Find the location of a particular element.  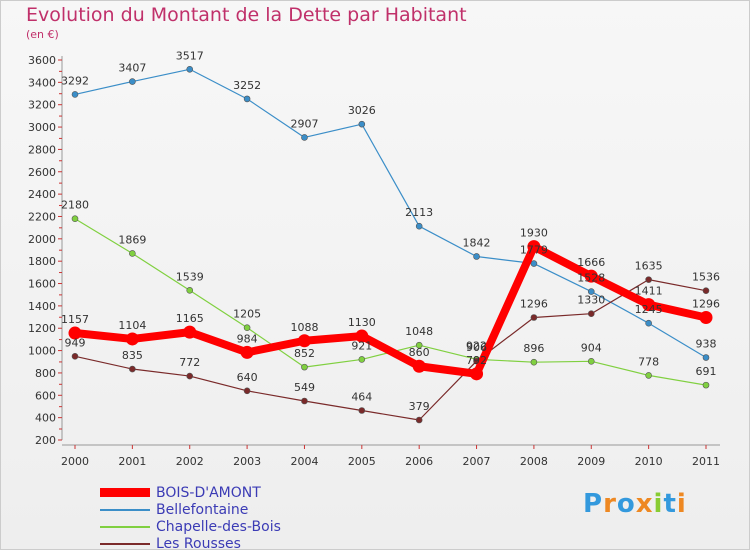

data-label: 1539 is located at coordinates (190, 276).